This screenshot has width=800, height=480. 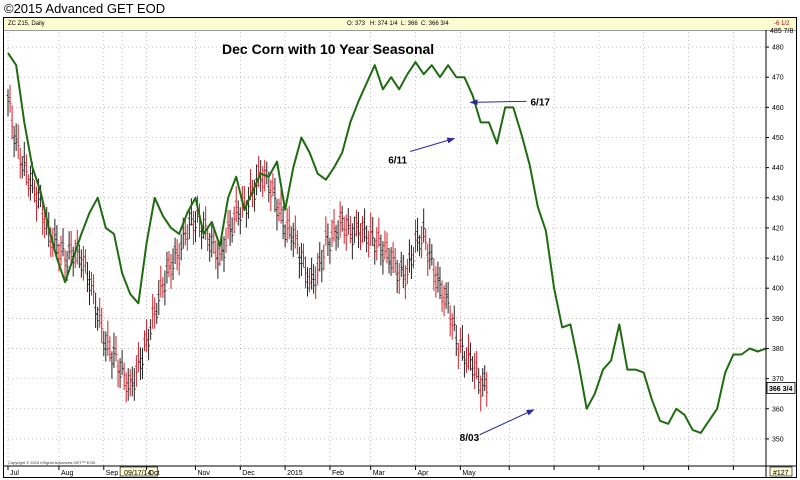 I want to click on y-tick-label: 450, so click(x=778, y=138).